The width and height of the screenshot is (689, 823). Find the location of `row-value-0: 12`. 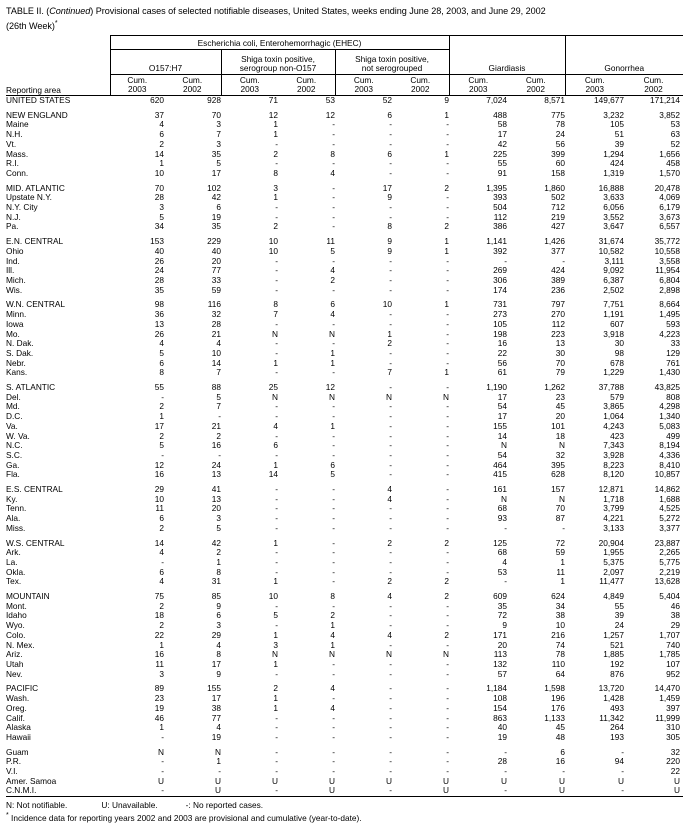

row-value-0: 12 is located at coordinates (159, 464).